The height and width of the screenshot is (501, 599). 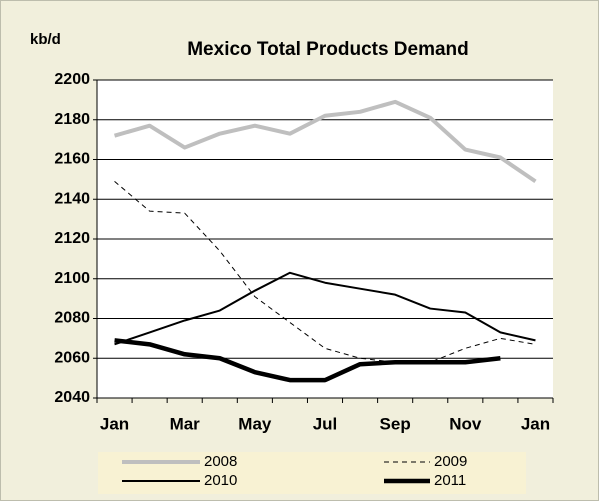 I want to click on chart-title: Mexico Total Products Demand, so click(x=328, y=49).